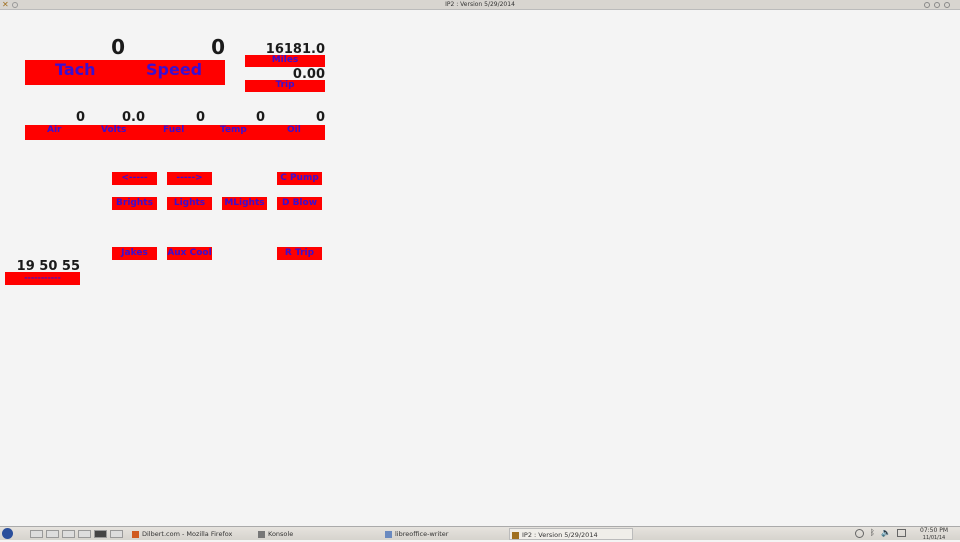 The height and width of the screenshot is (542, 960). What do you see at coordinates (422, 534) in the screenshot?
I see `task-label: libreoffice-writer` at bounding box center [422, 534].